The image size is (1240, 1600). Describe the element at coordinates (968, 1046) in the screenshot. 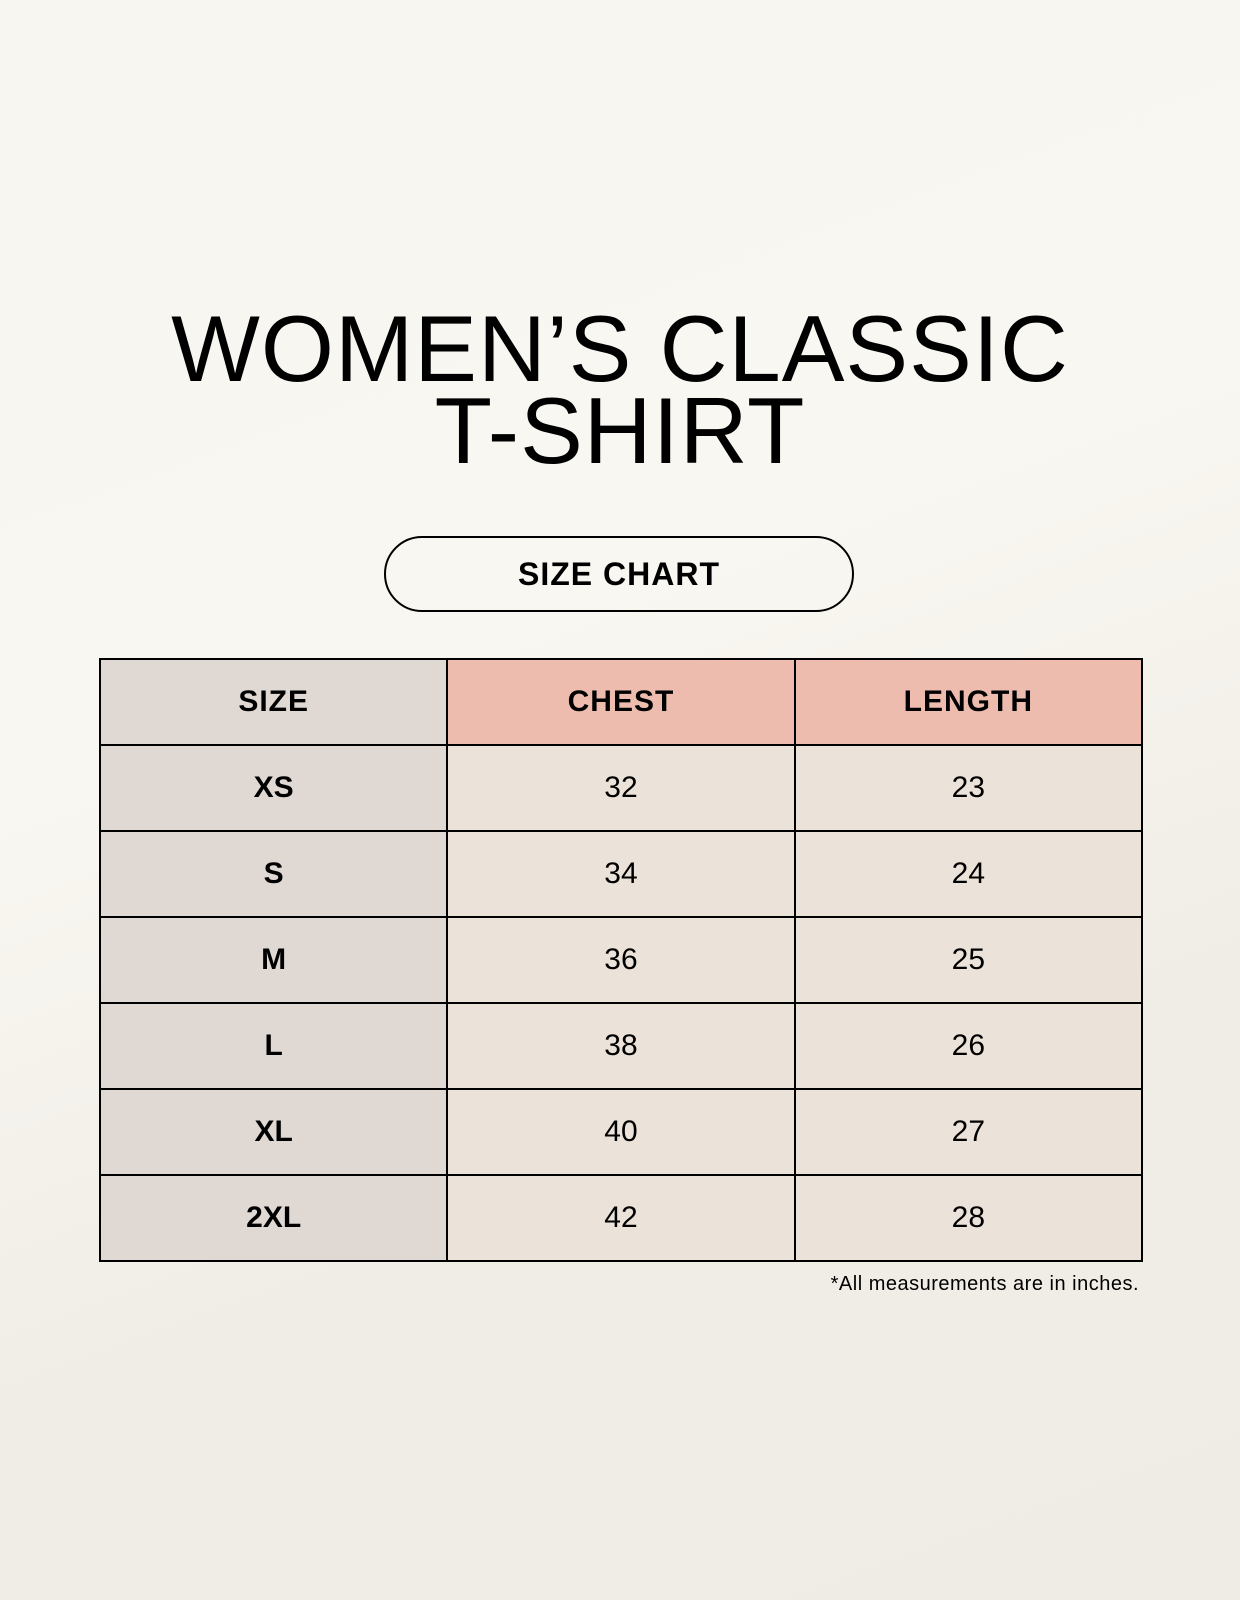

I see `length-cell: 26` at that location.